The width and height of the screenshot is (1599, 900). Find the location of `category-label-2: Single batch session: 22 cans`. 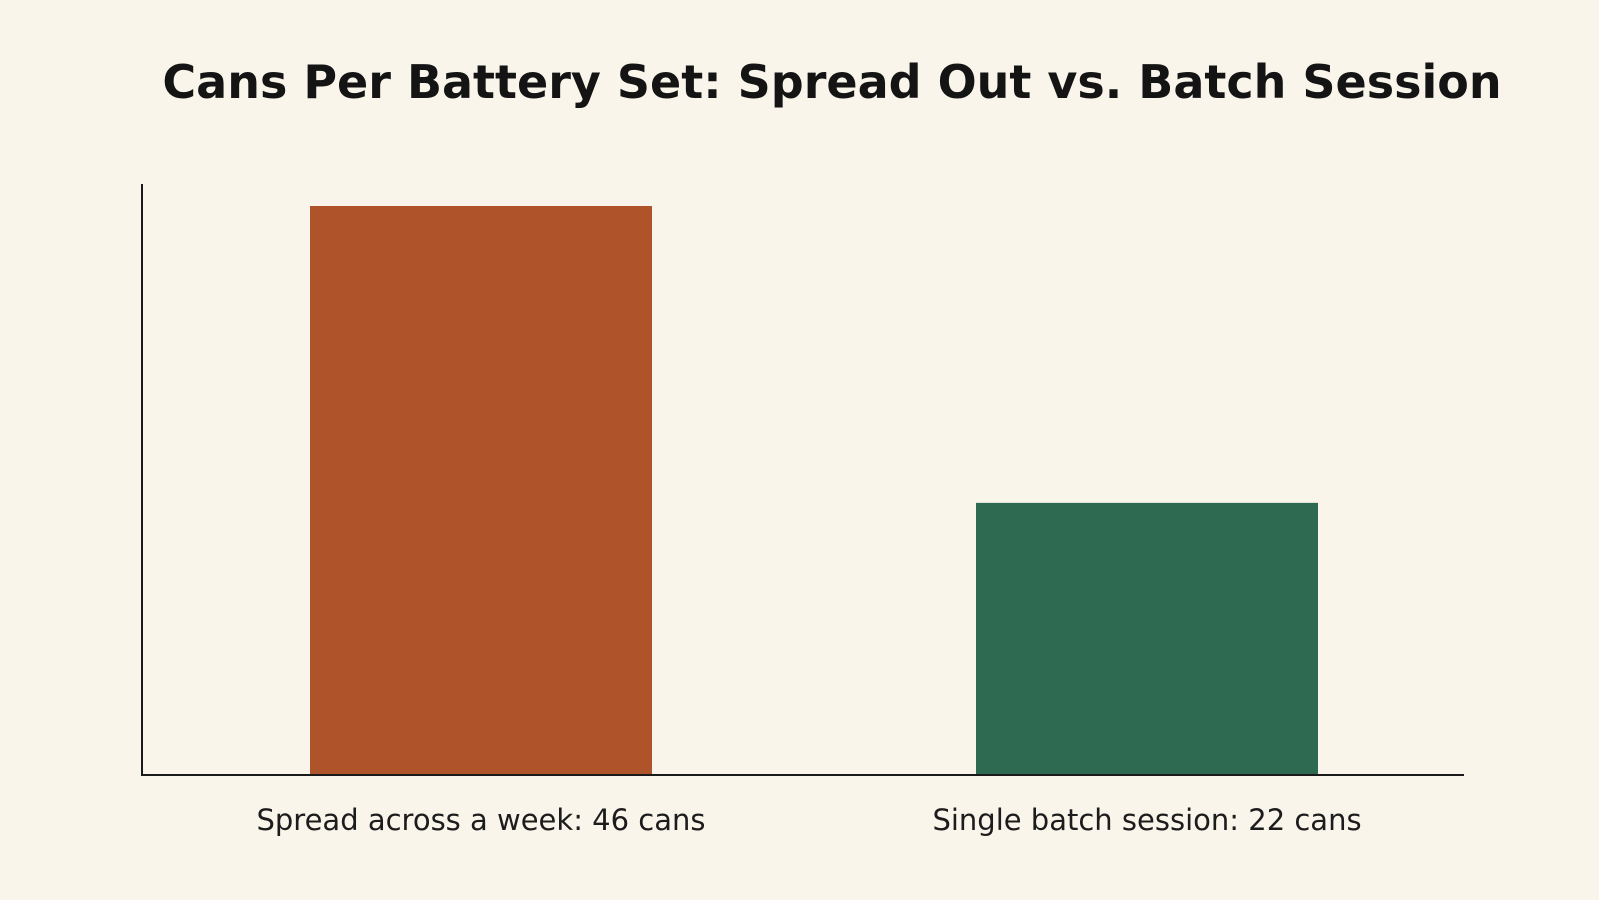

category-label-2: Single batch session: 22 cans is located at coordinates (1146, 820).